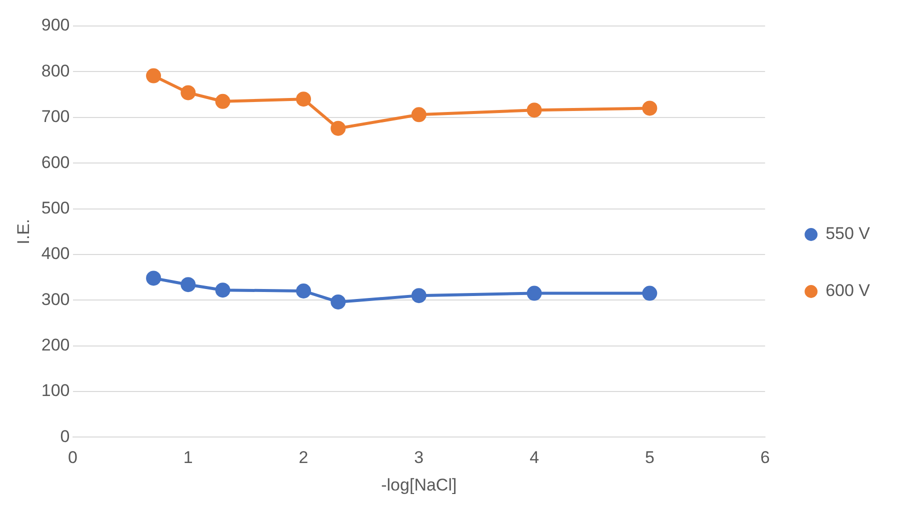 Image resolution: width=910 pixels, height=510 pixels. I want to click on x-tick-label: 1, so click(188, 458).